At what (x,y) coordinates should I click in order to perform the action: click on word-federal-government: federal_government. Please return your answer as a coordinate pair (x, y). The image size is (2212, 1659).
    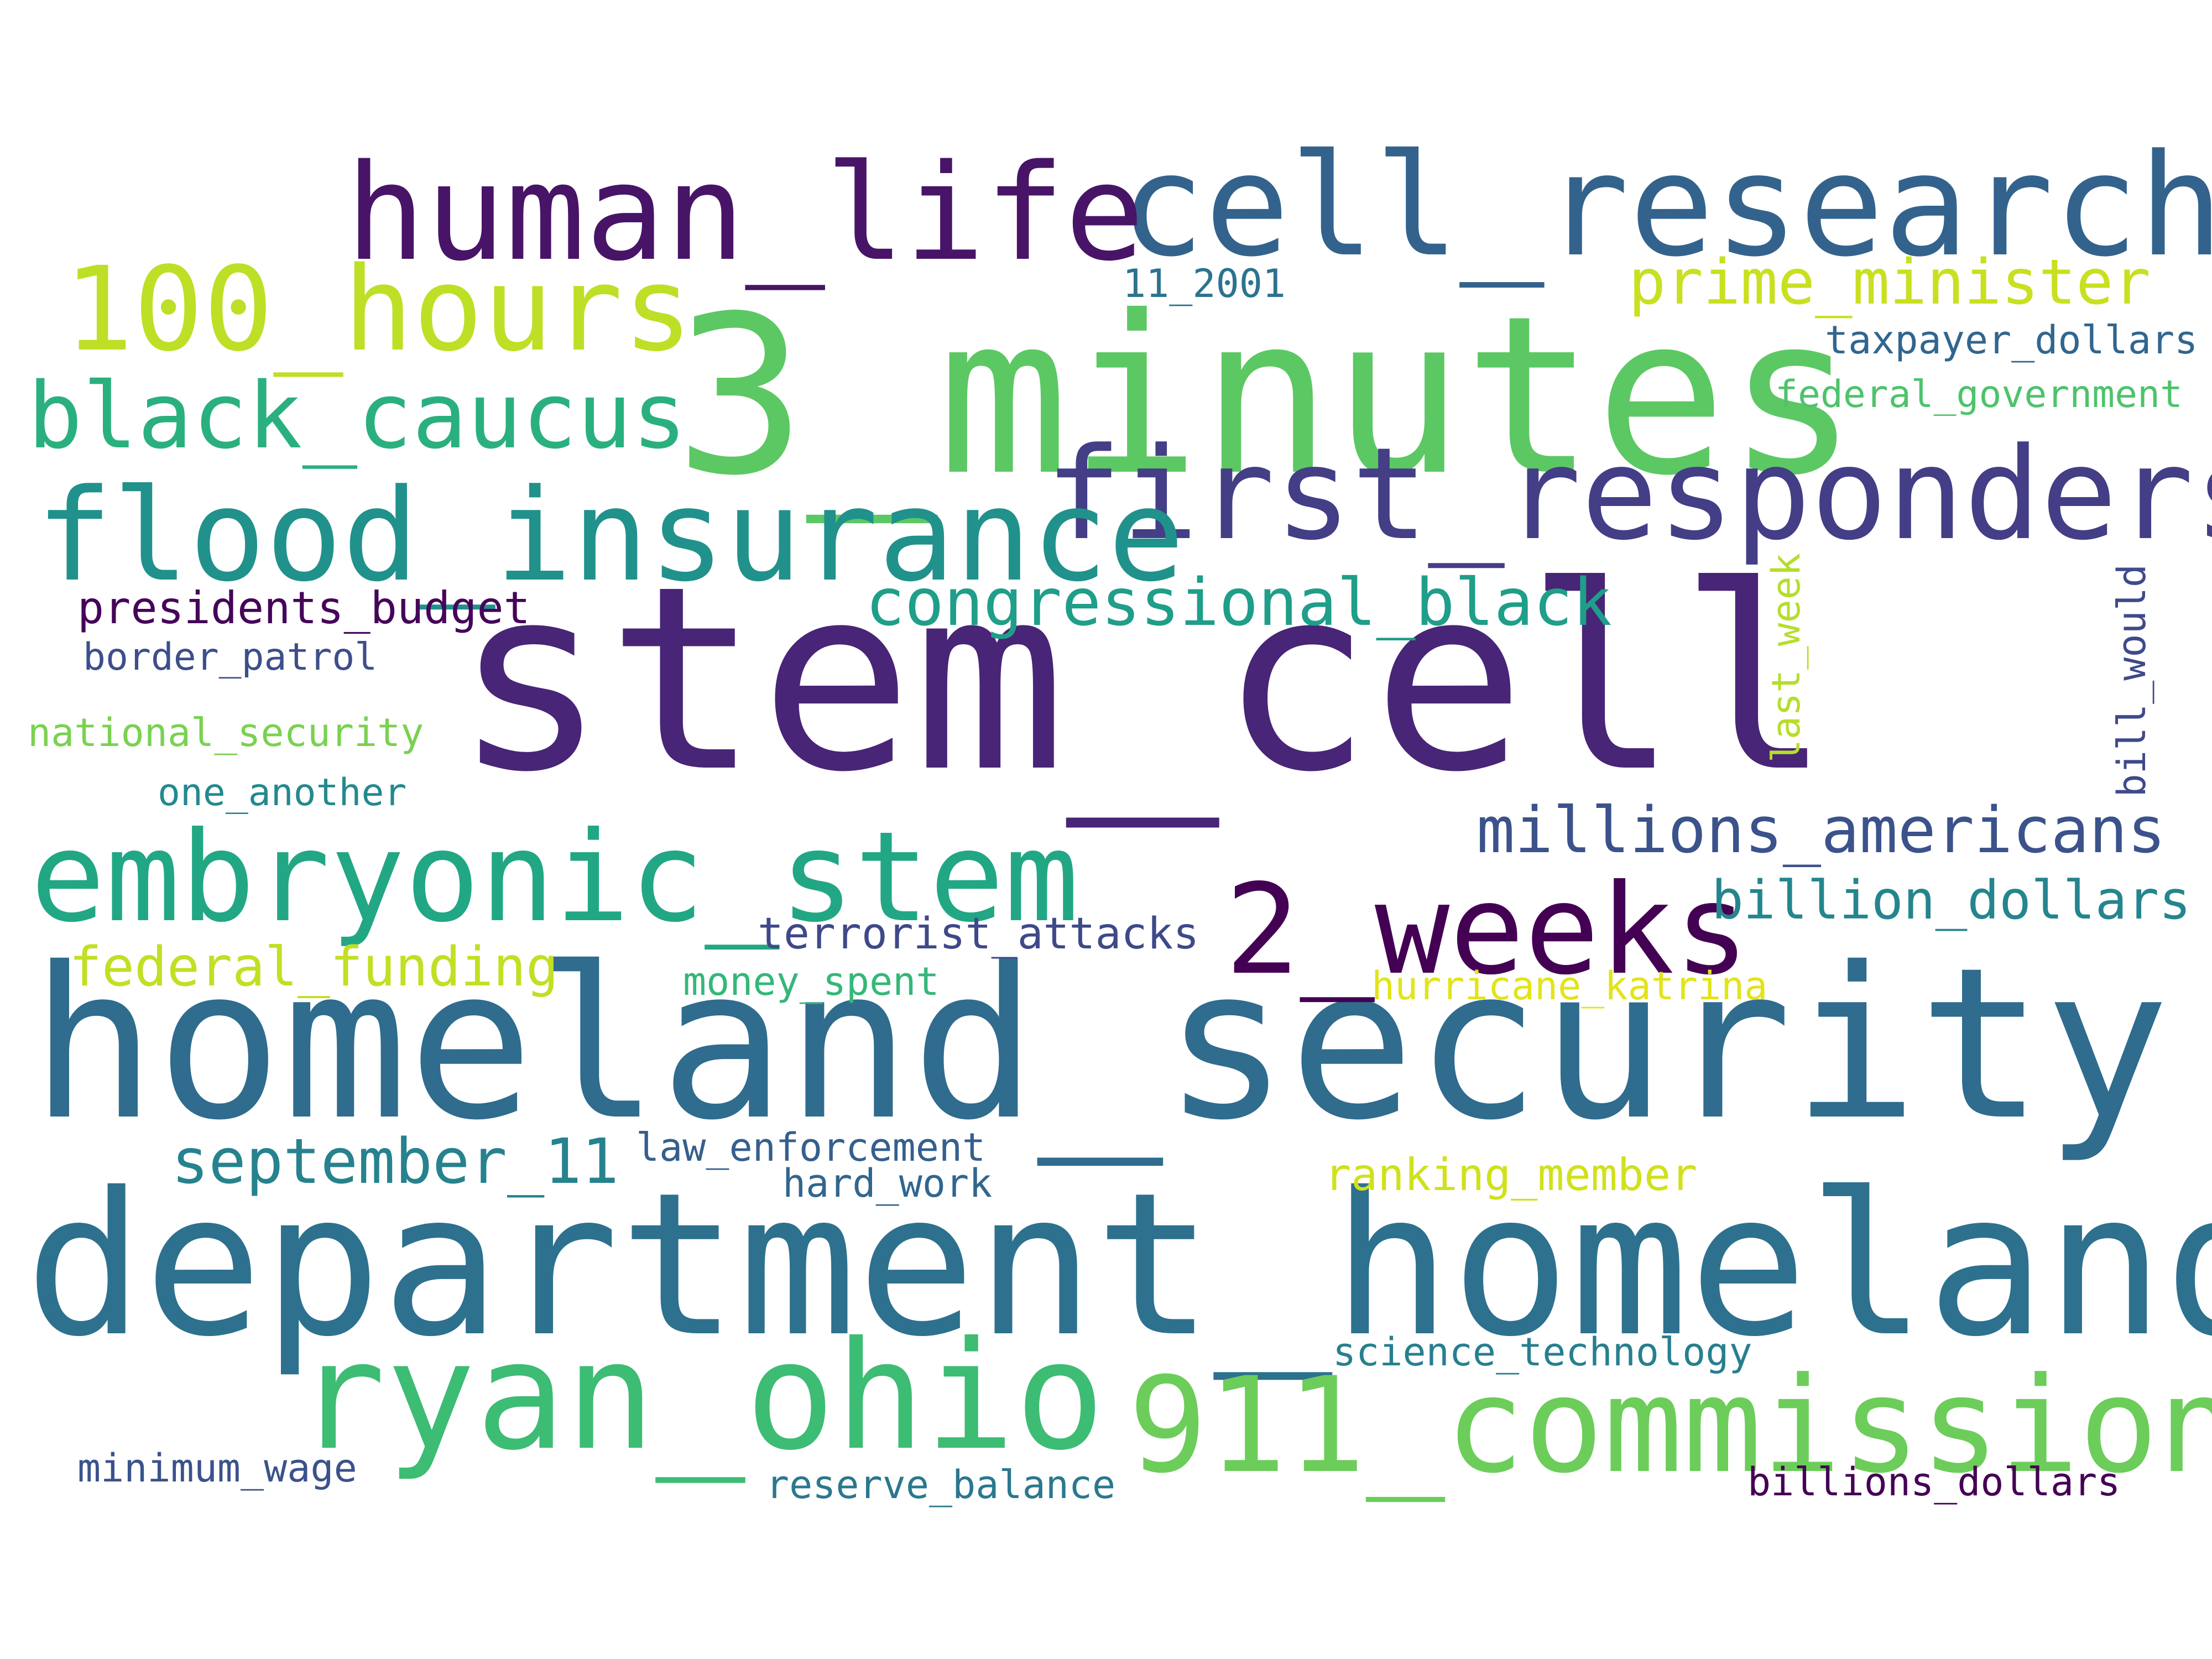
    Looking at the image, I should click on (1979, 394).